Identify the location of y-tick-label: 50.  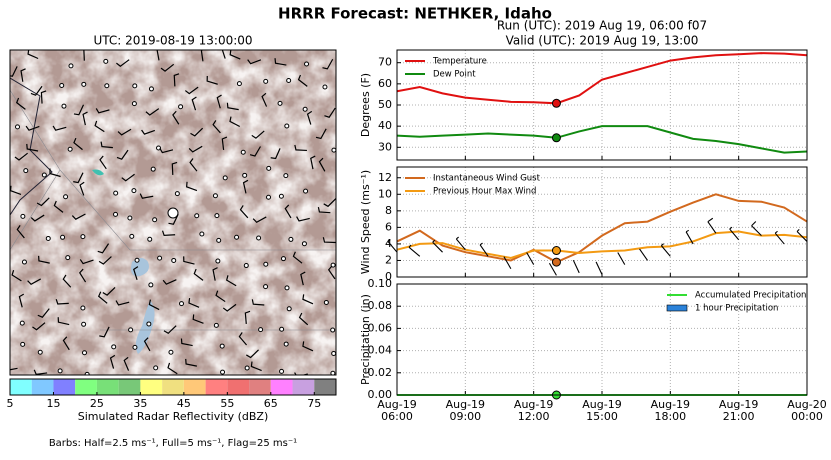
(385, 104).